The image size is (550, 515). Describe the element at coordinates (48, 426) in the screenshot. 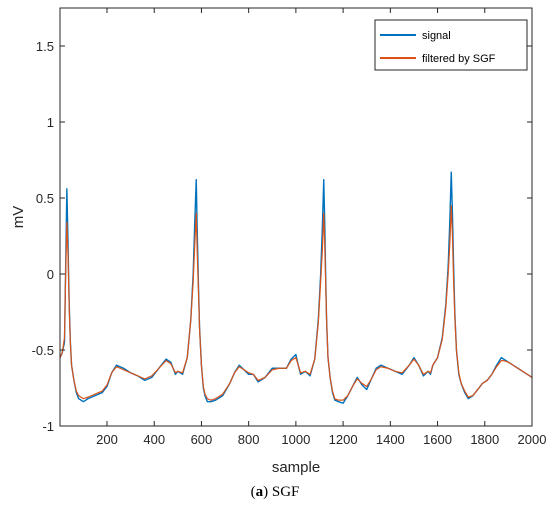

I see `y-tick-label: -1` at that location.